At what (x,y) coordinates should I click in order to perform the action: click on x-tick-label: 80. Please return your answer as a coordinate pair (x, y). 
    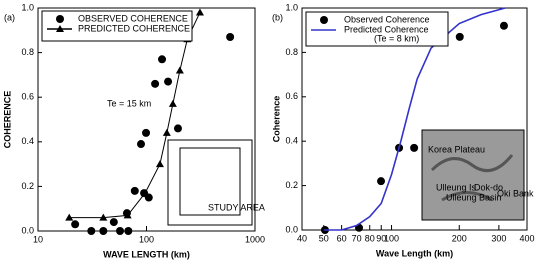
    Looking at the image, I should click on (370, 238).